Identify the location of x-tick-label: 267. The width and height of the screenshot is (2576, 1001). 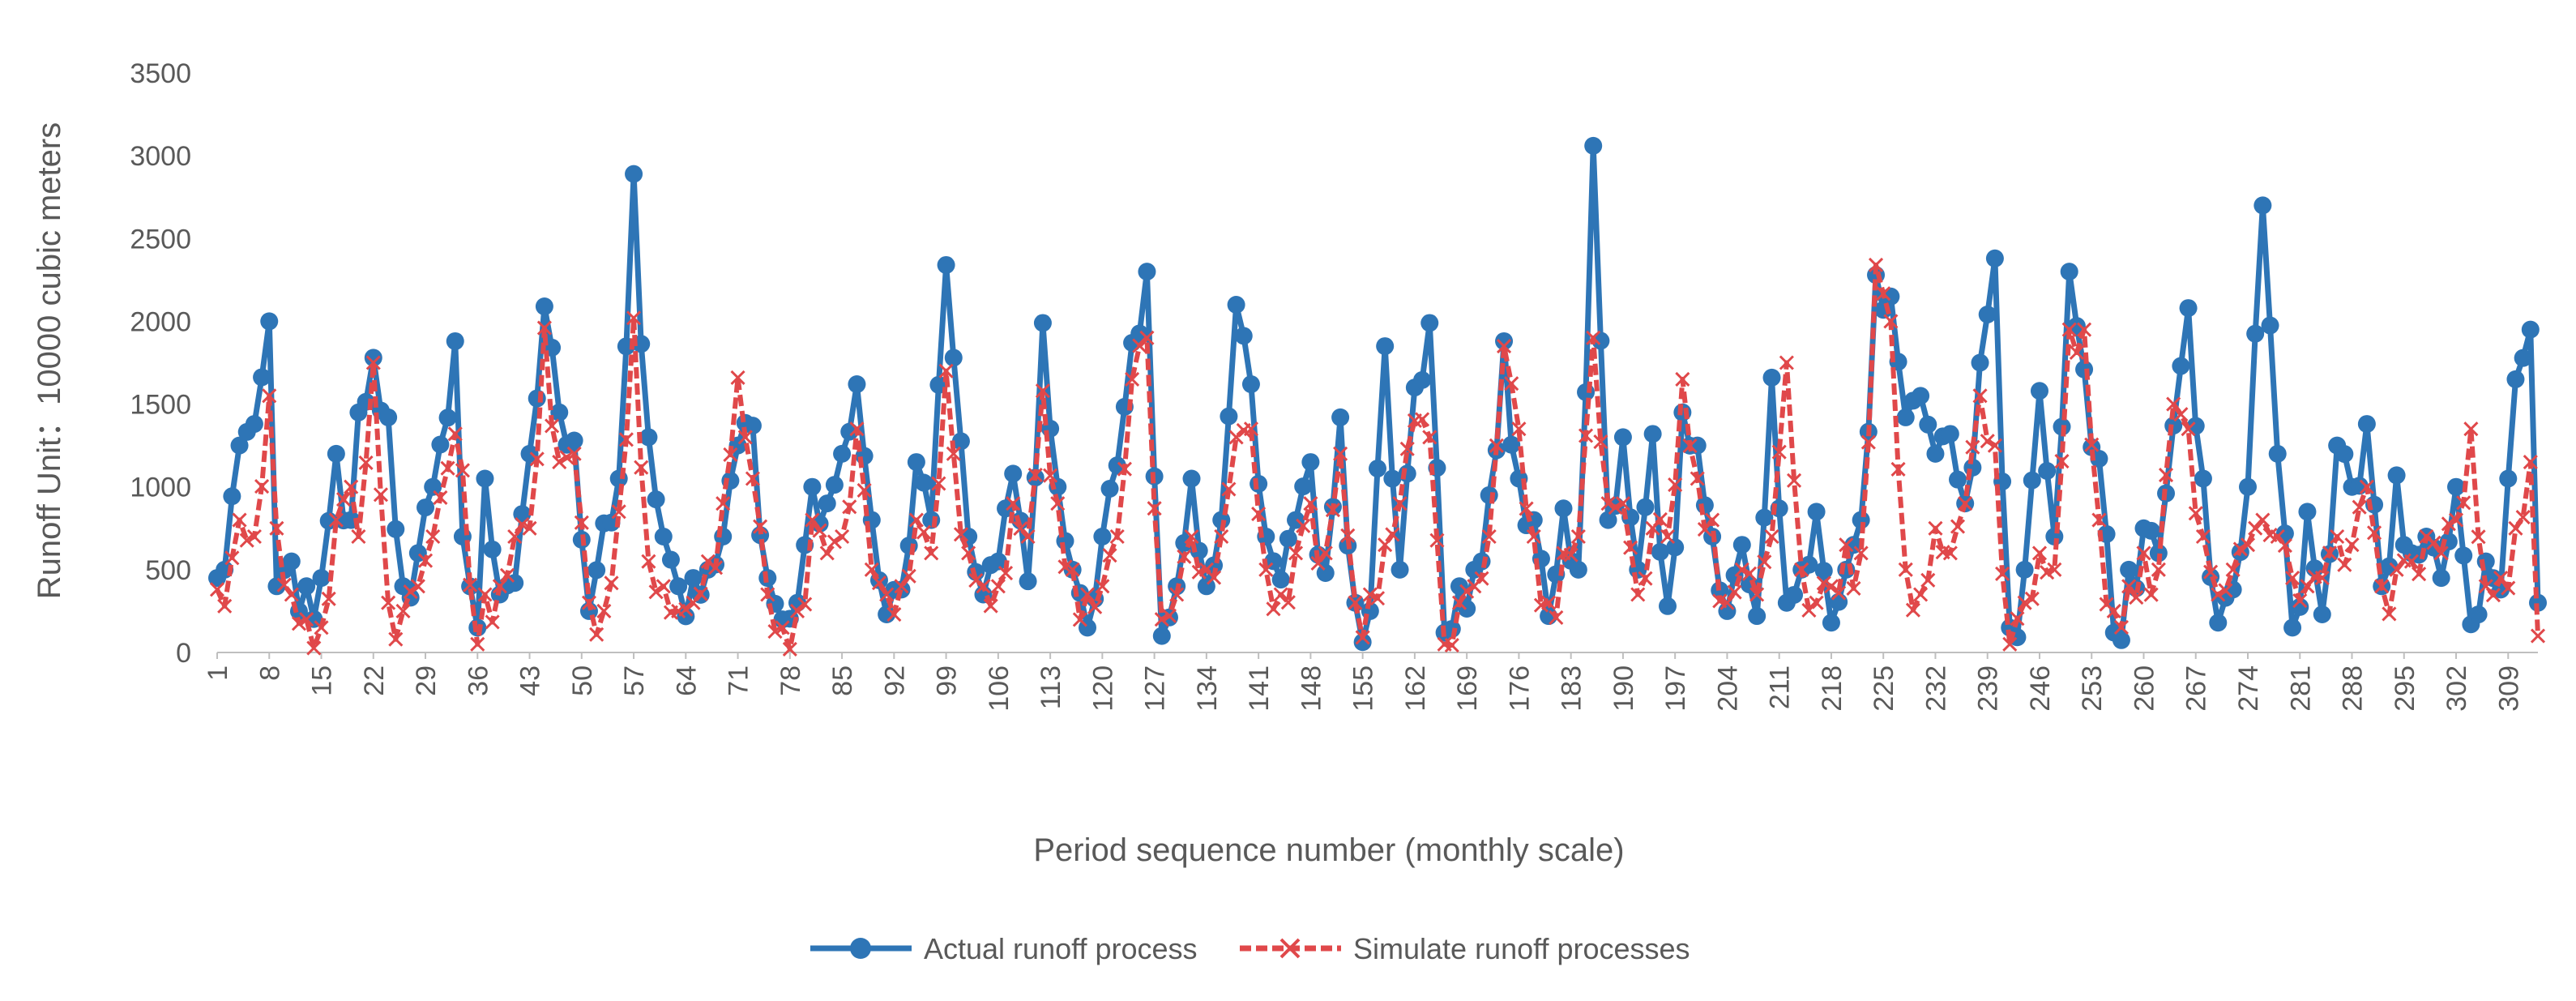
(2196, 688).